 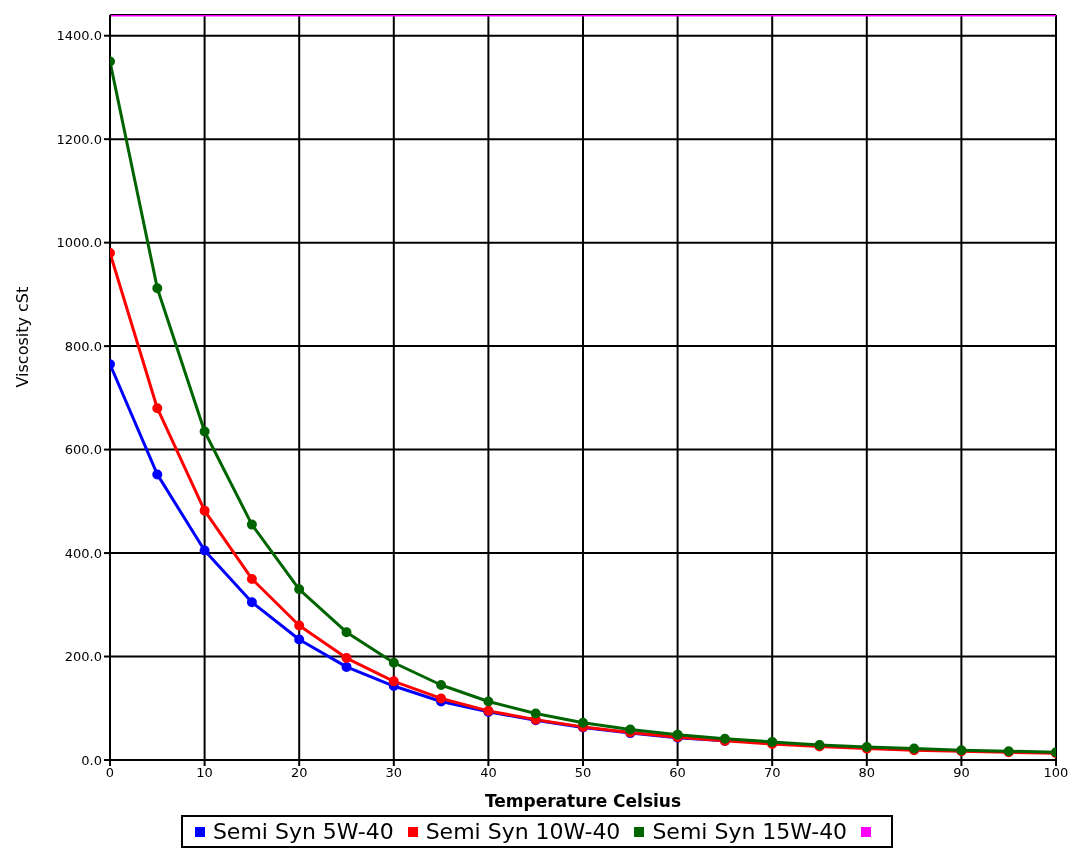 What do you see at coordinates (772, 773) in the screenshot?
I see `x-tick-label: 70` at bounding box center [772, 773].